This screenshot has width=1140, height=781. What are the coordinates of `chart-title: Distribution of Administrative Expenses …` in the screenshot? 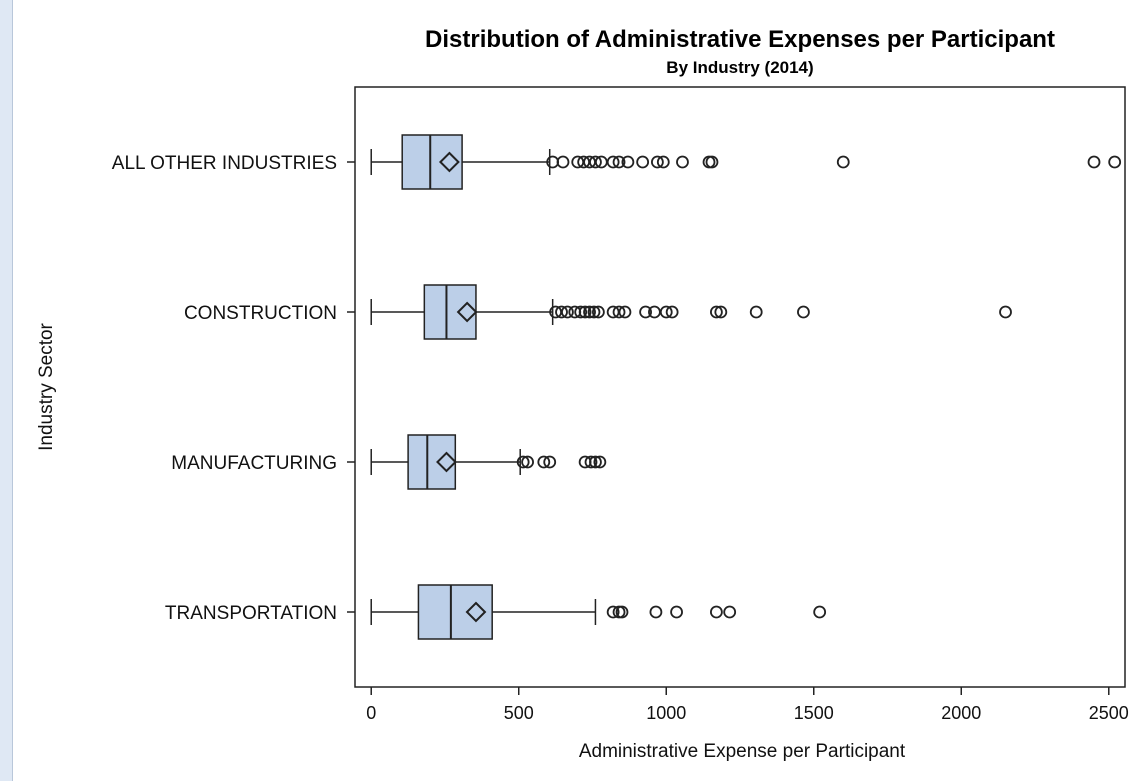 It's located at (740, 39).